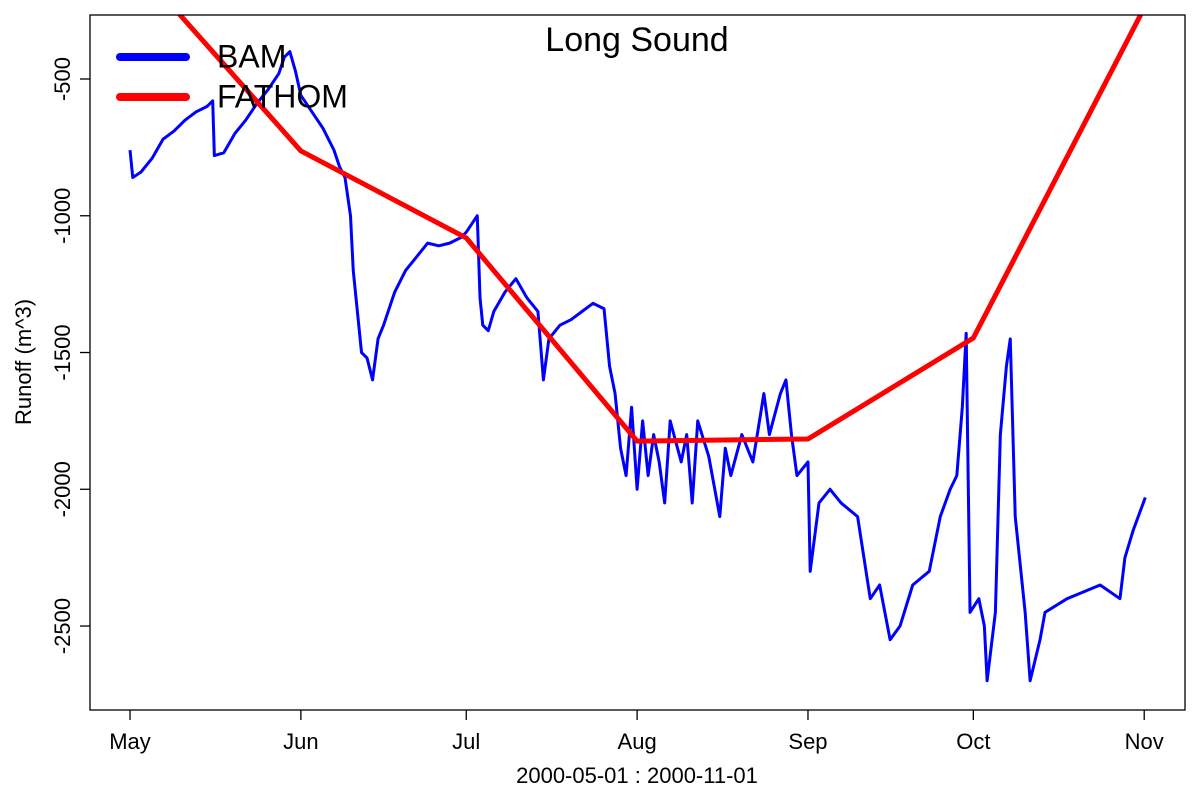  What do you see at coordinates (637, 775) in the screenshot?
I see `x-axis-label: 2000-05-01 : 2000-11-01` at bounding box center [637, 775].